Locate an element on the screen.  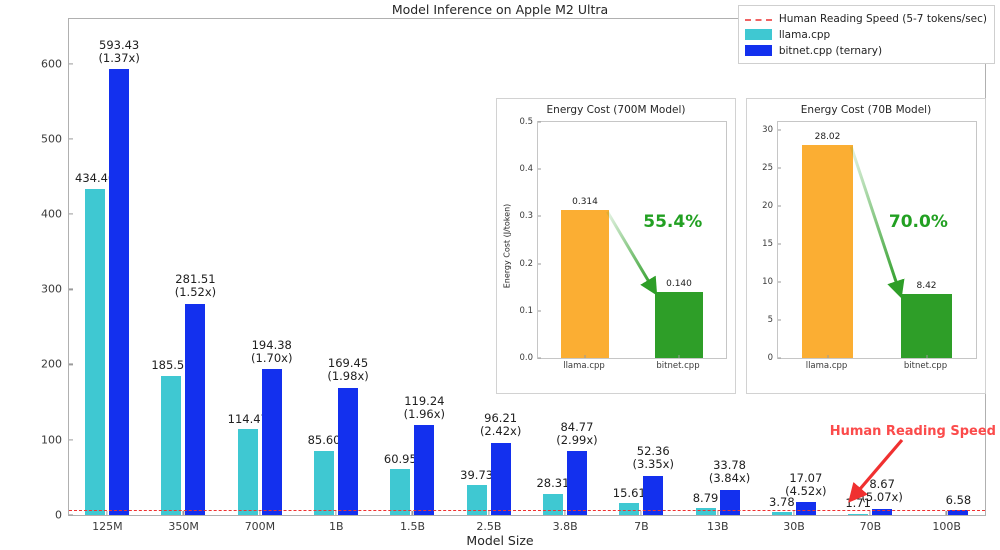
bar-label-llama-30B: 3.78 is located at coordinates (782, 501).